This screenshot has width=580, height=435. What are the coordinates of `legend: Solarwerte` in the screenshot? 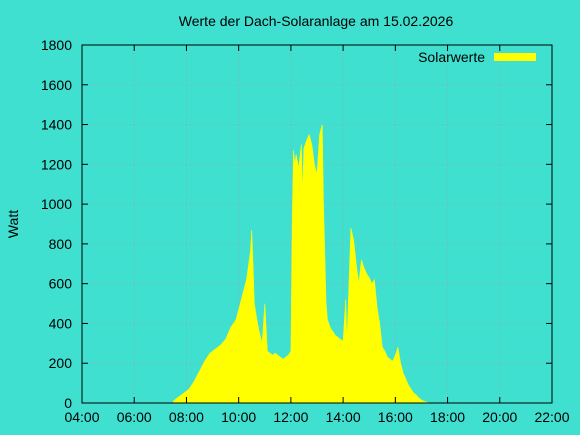 It's located at (477, 57).